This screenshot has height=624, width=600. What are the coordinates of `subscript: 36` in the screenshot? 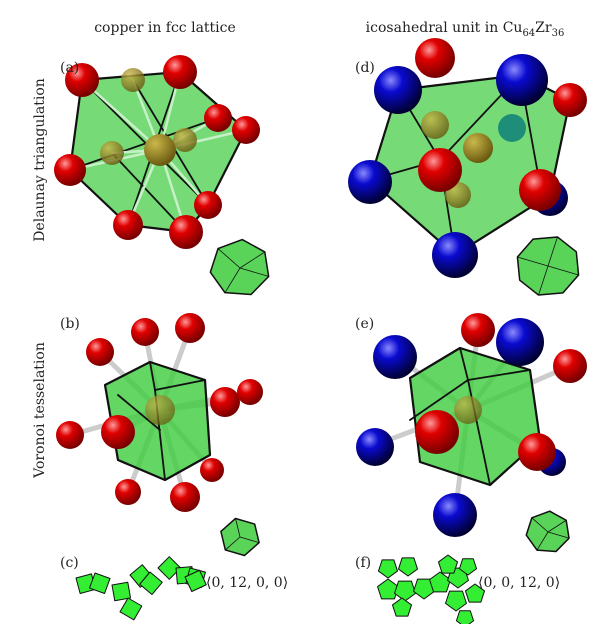 It's located at (558, 33).